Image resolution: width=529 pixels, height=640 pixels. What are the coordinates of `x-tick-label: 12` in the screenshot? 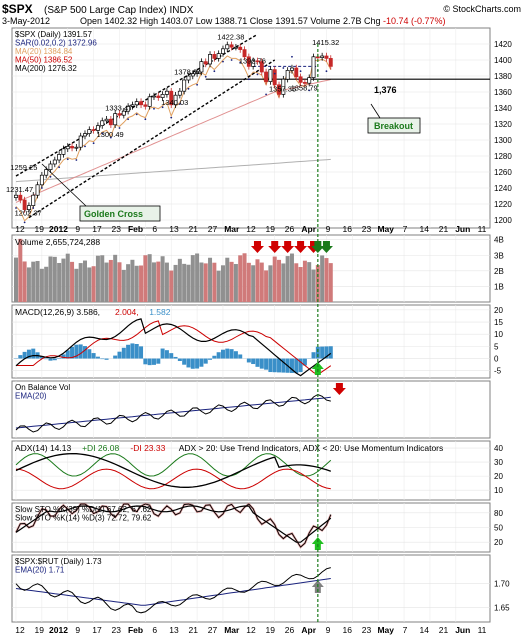 It's located at (20, 630).